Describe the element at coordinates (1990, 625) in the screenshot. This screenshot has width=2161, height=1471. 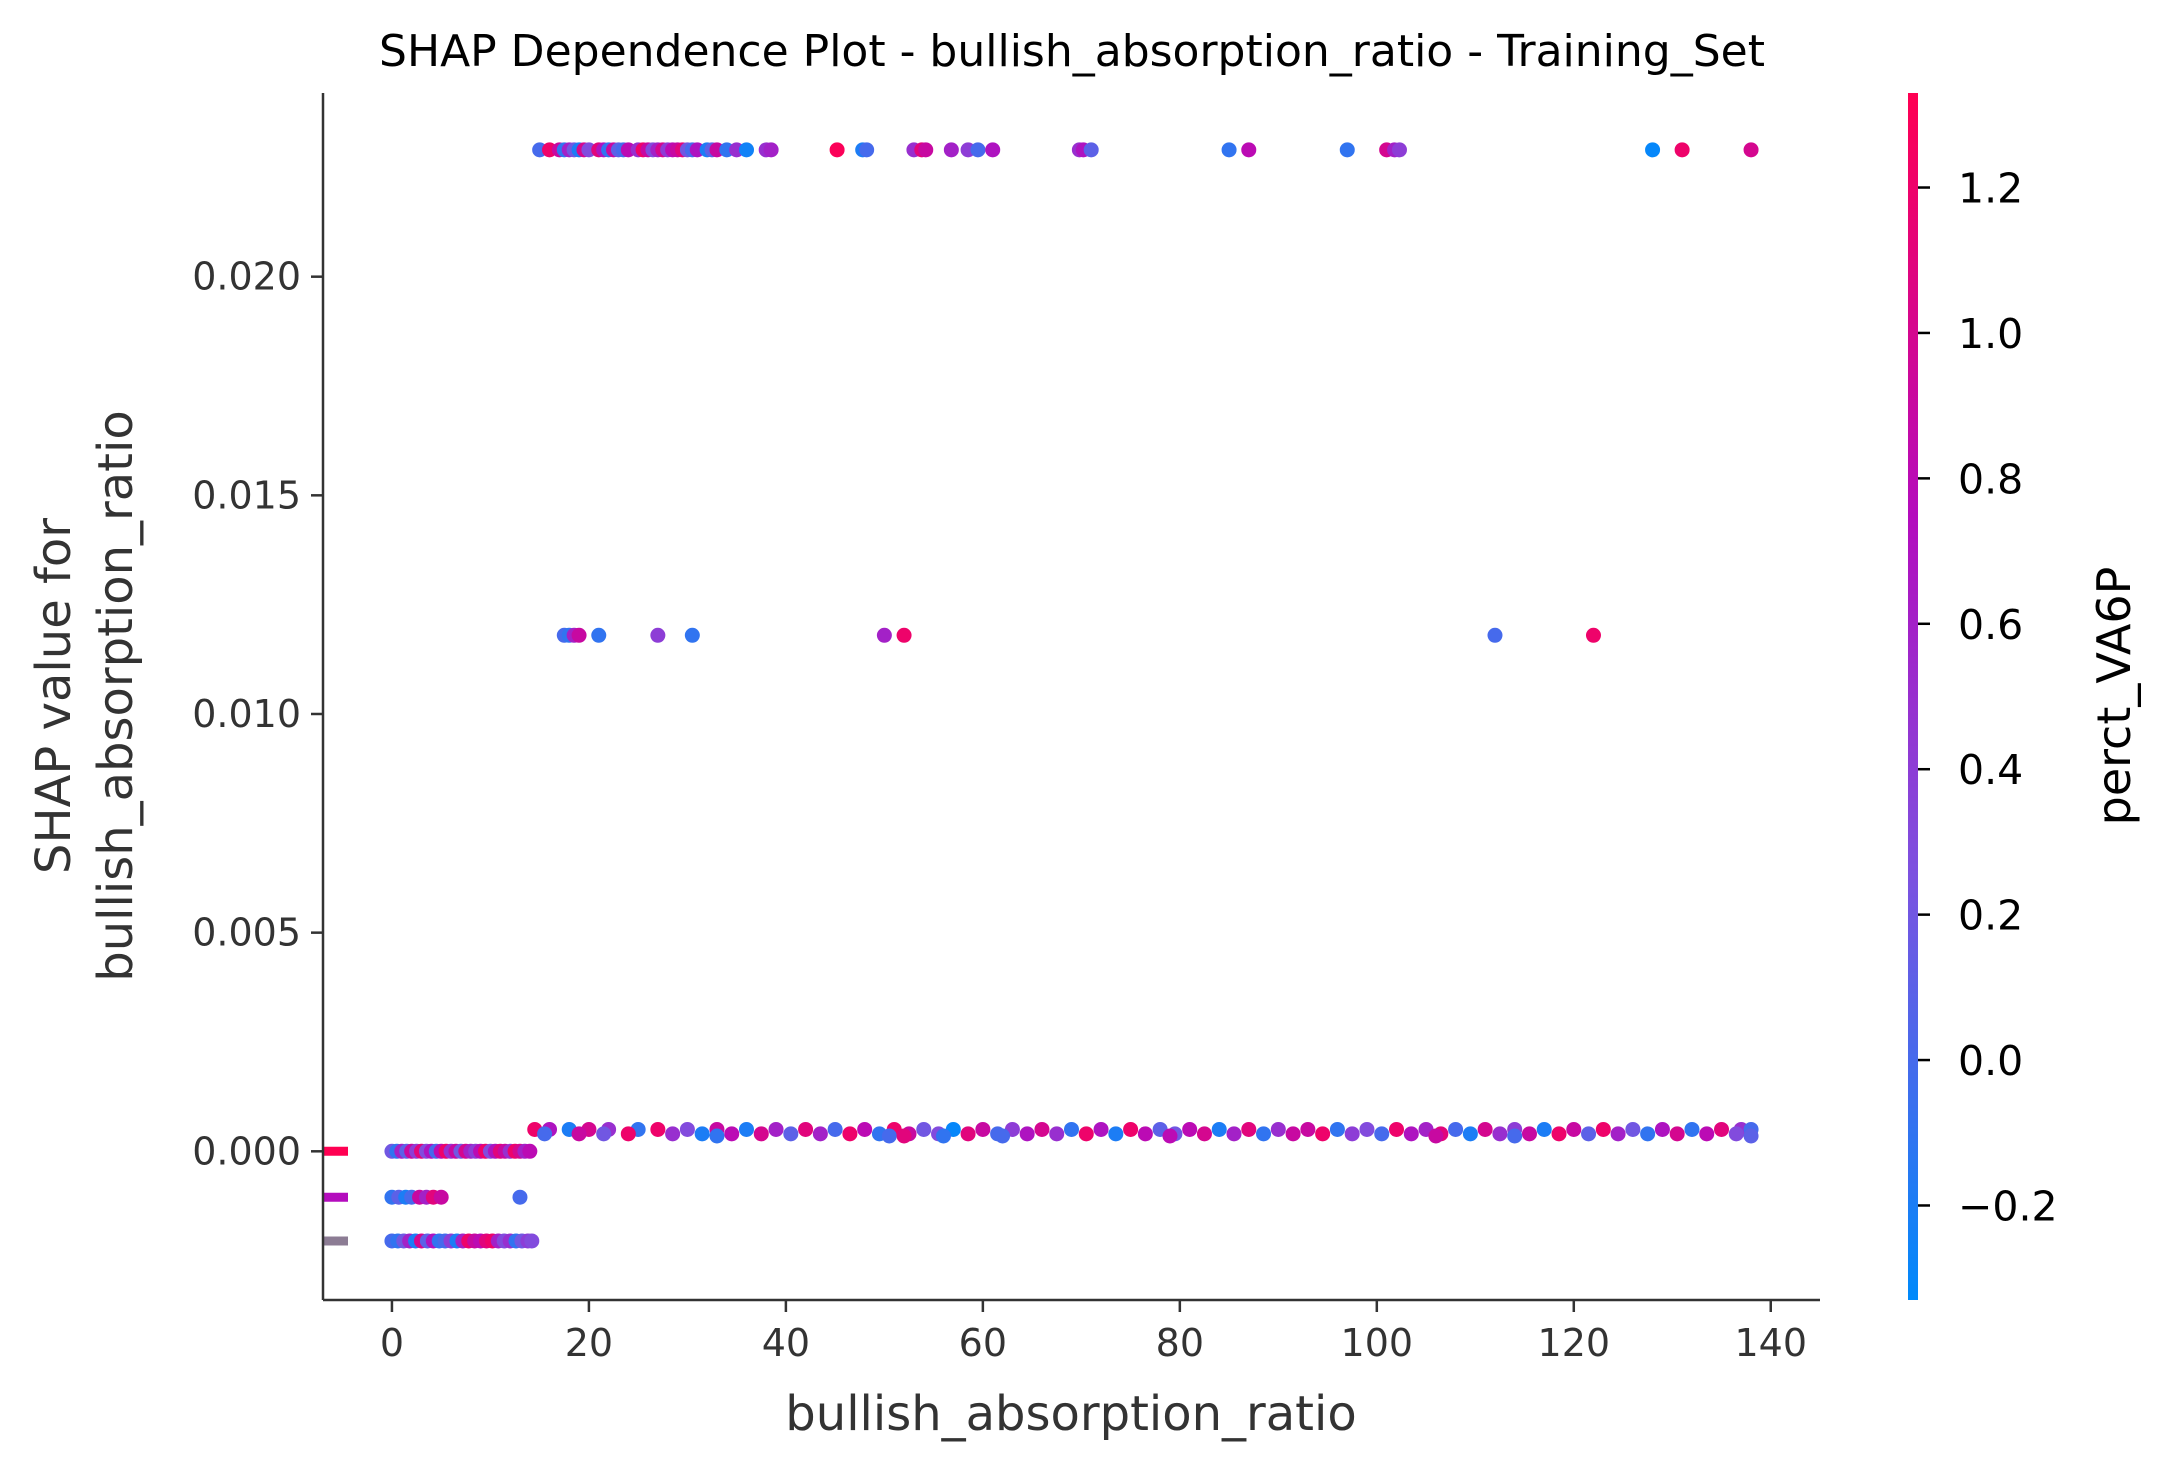
I see `colorbar-tick-label: 0.6` at that location.